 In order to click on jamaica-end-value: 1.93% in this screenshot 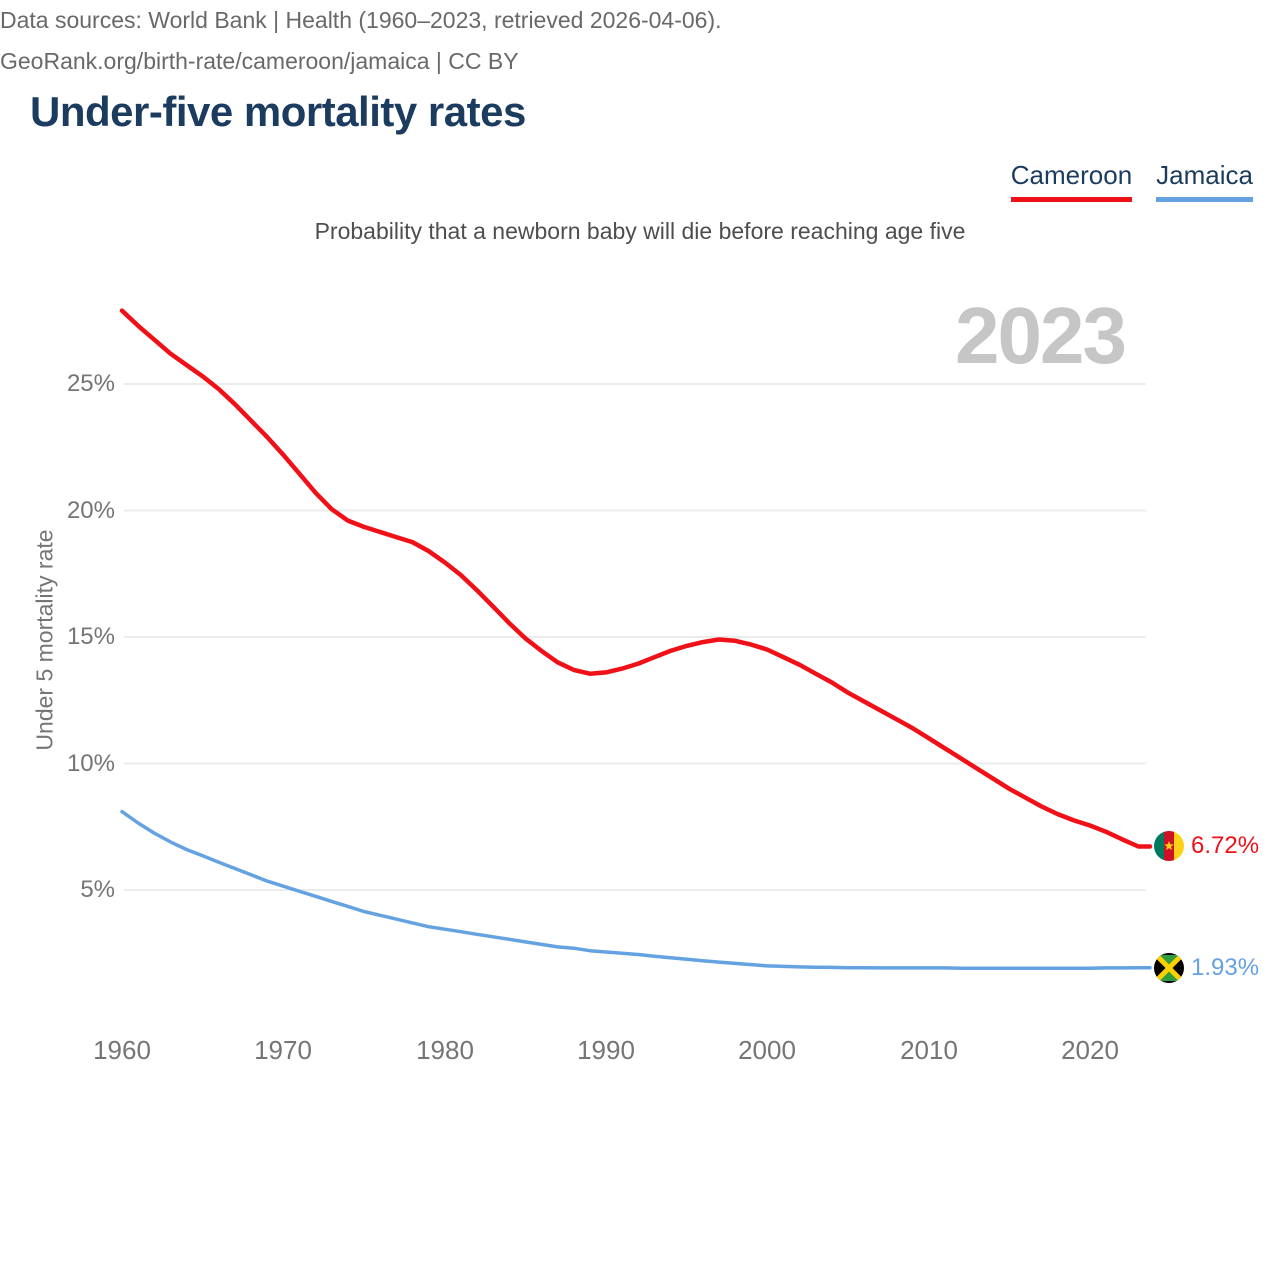, I will do `click(1225, 967)`.